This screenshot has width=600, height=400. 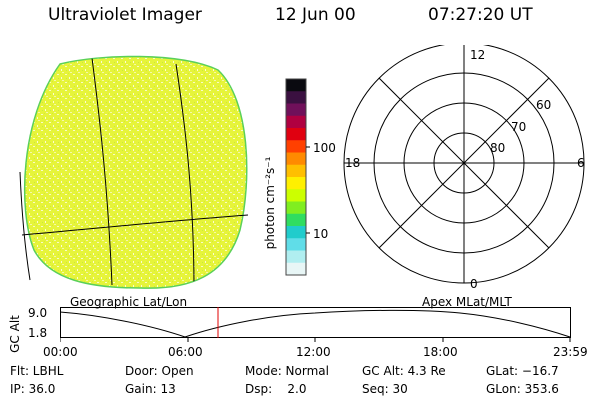 What do you see at coordinates (33, 389) in the screenshot?
I see `ip-value: IP: 36.0` at bounding box center [33, 389].